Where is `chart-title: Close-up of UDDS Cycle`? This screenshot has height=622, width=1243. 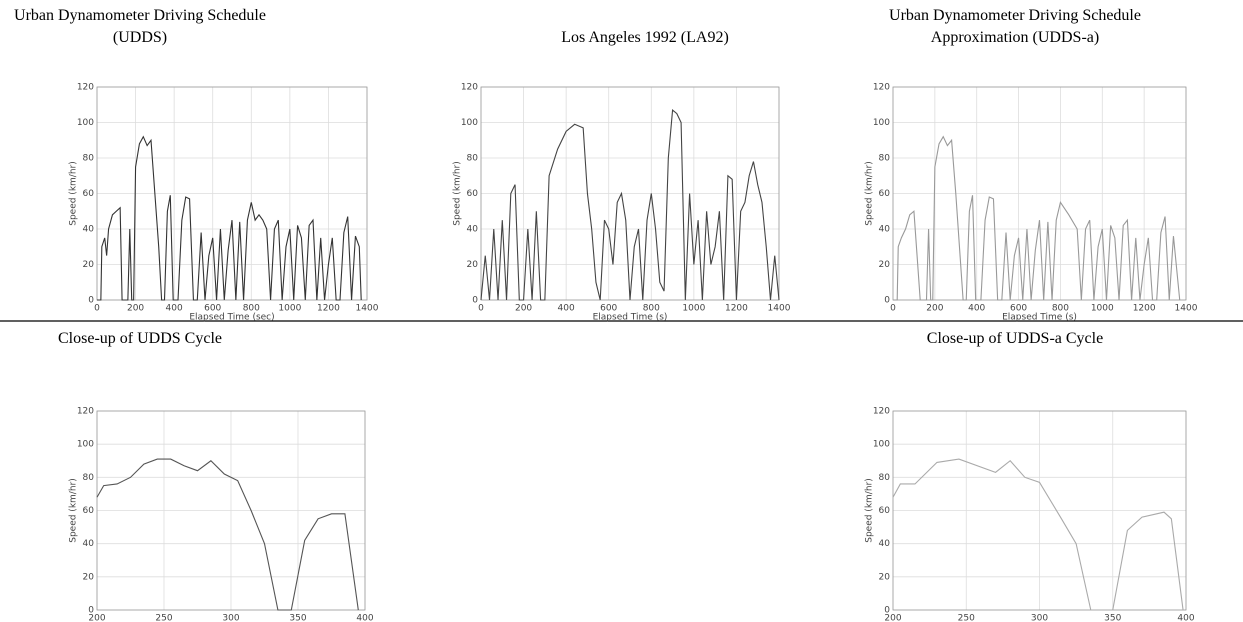
chart-title: Close-up of UDDS Cycle is located at coordinates (140, 338).